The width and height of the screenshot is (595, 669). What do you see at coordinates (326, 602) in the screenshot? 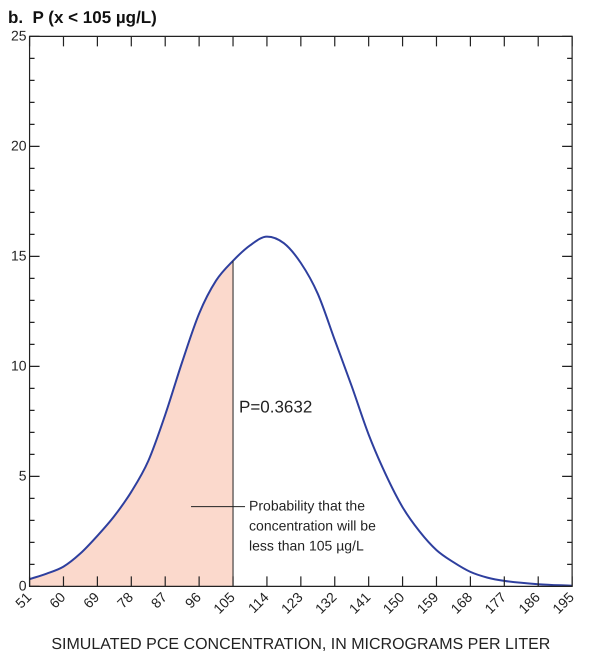
I see `x-tick-label: 132` at bounding box center [326, 602].